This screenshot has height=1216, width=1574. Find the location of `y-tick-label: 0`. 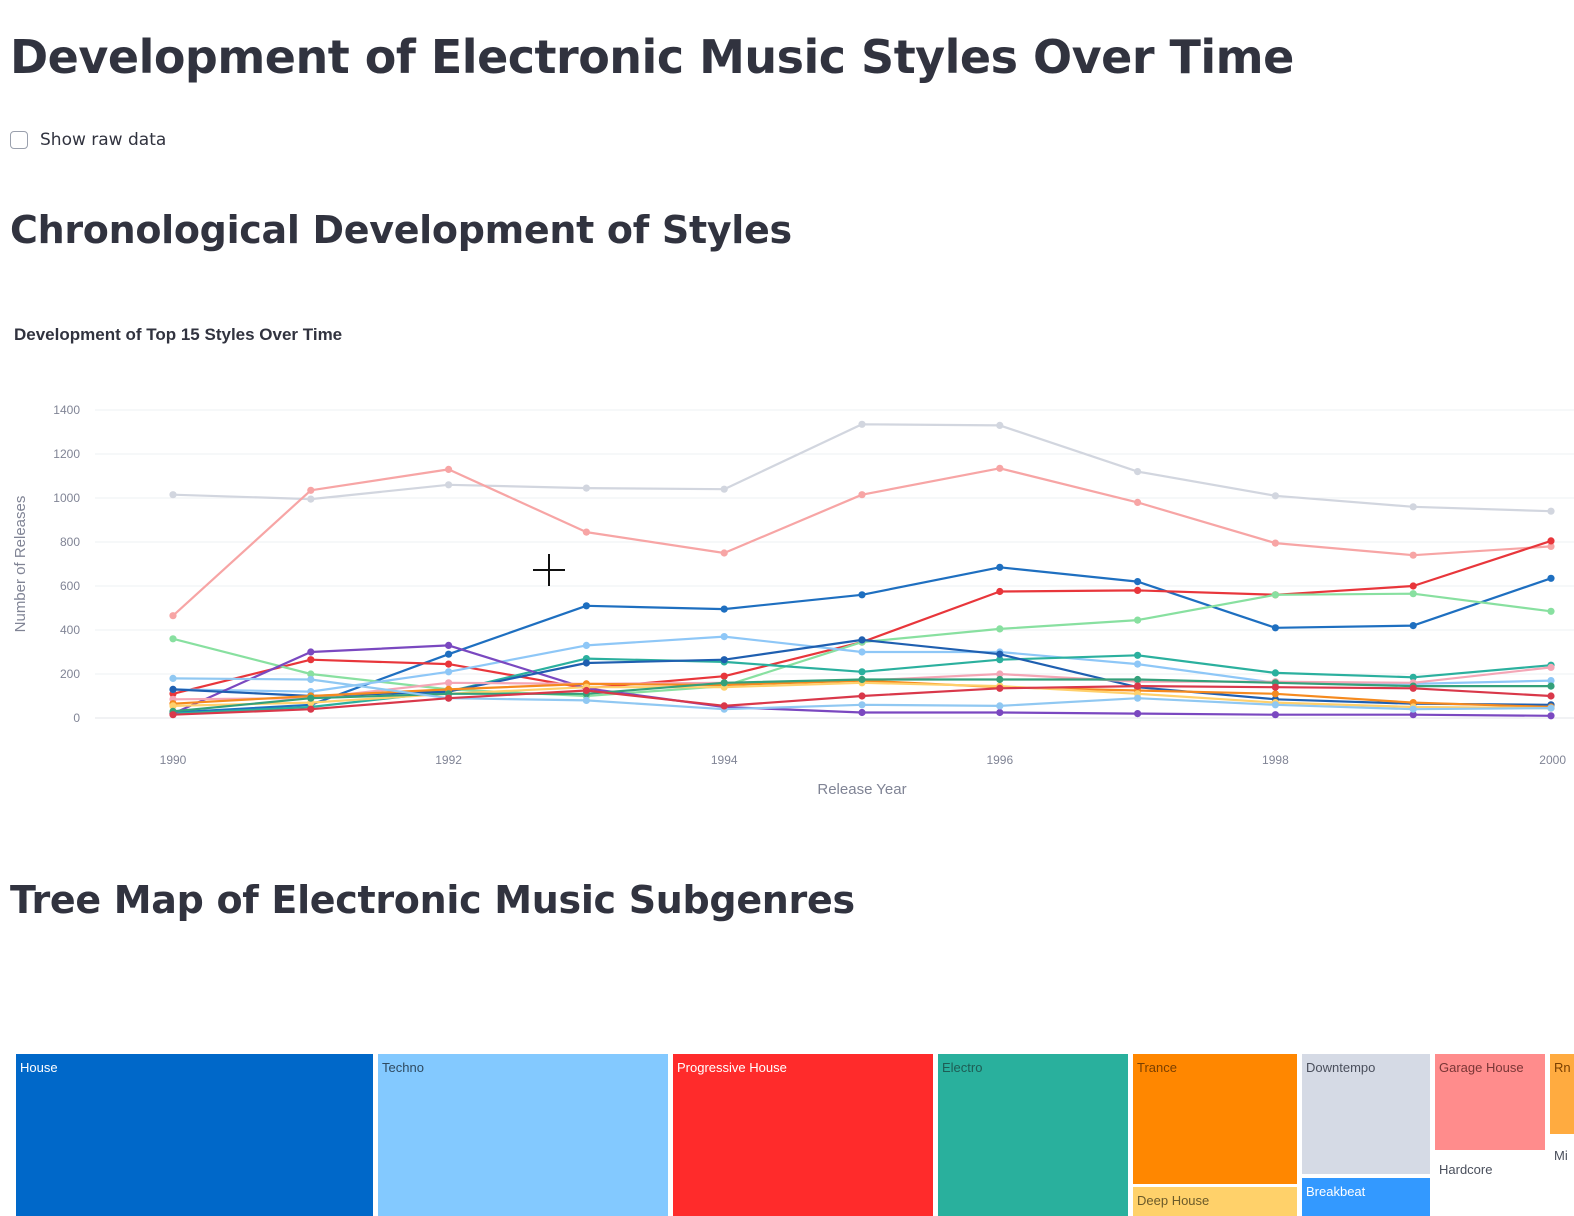

y-tick-label: 0 is located at coordinates (76, 718).